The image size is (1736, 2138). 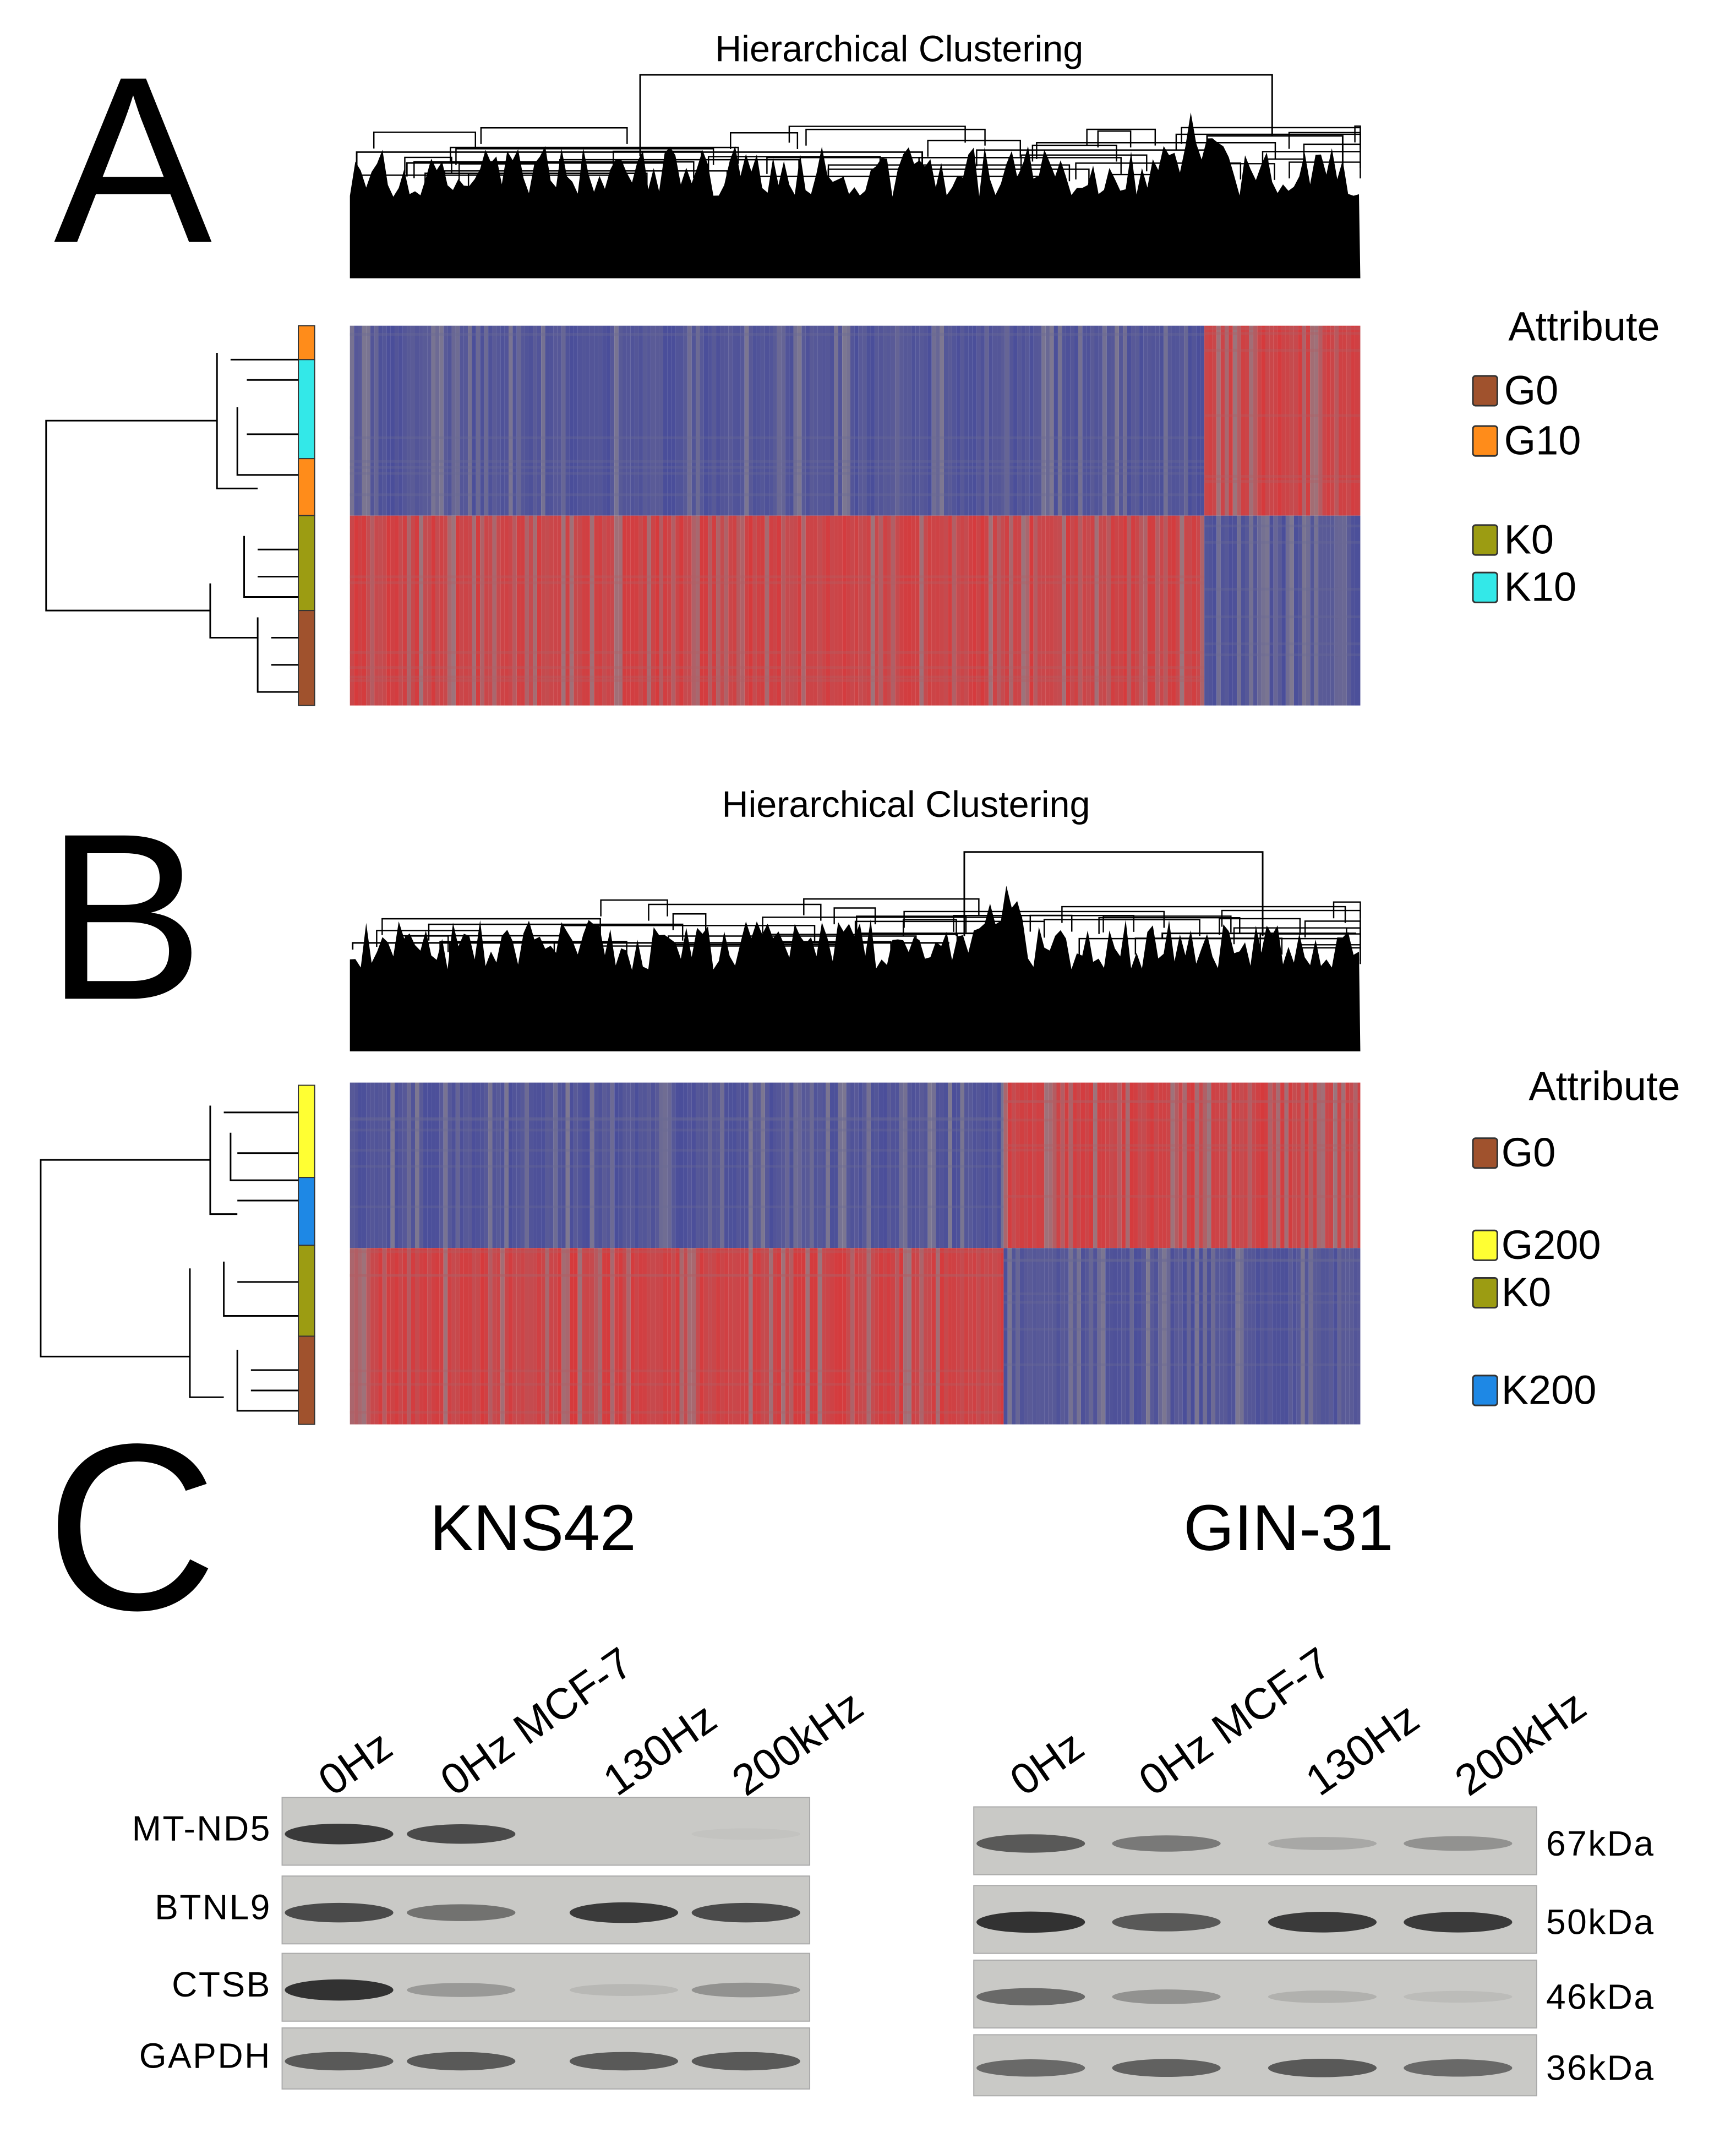 What do you see at coordinates (1520, 1743) in the screenshot?
I see `lane-label: 200kHz` at bounding box center [1520, 1743].